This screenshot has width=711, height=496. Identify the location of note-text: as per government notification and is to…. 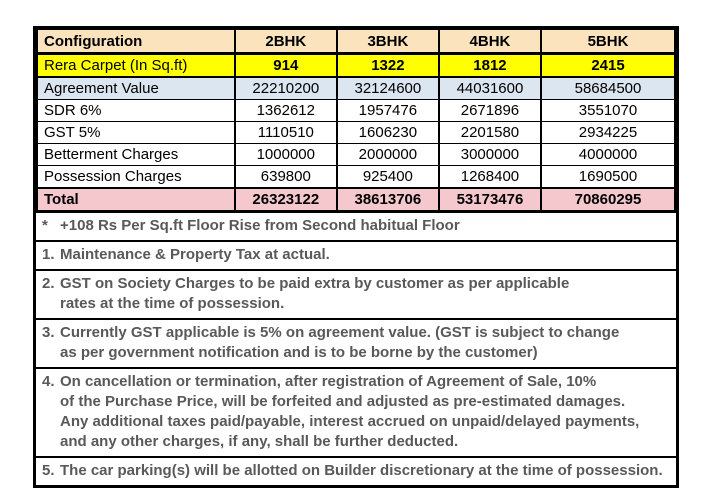
(299, 352).